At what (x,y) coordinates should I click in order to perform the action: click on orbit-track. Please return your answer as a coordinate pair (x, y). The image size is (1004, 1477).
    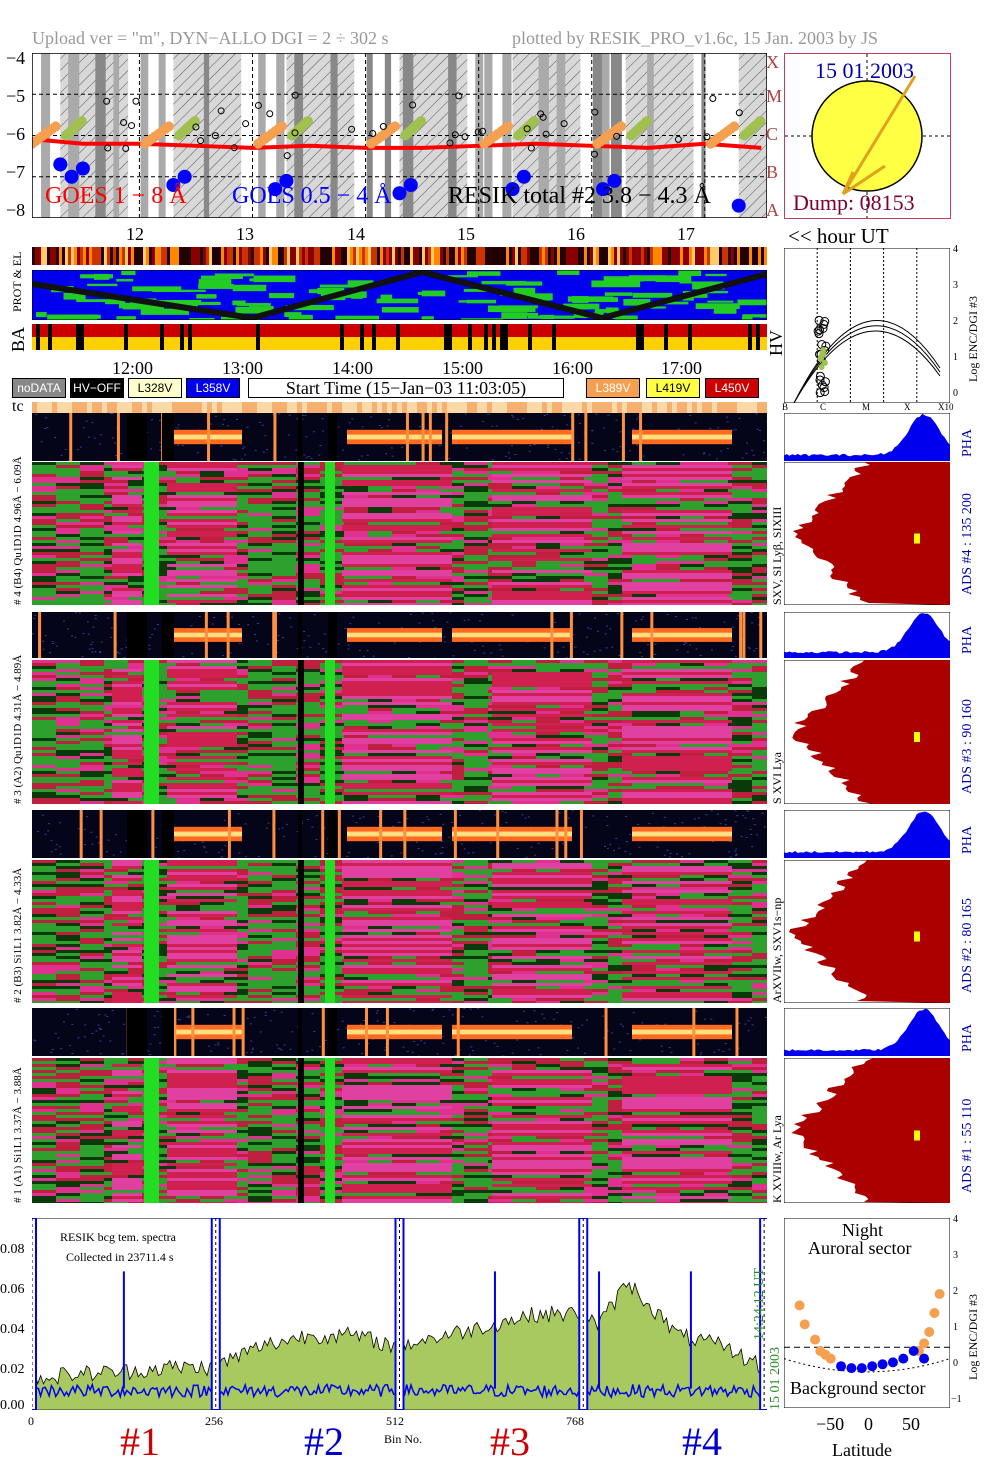
    Looking at the image, I should click on (399, 295).